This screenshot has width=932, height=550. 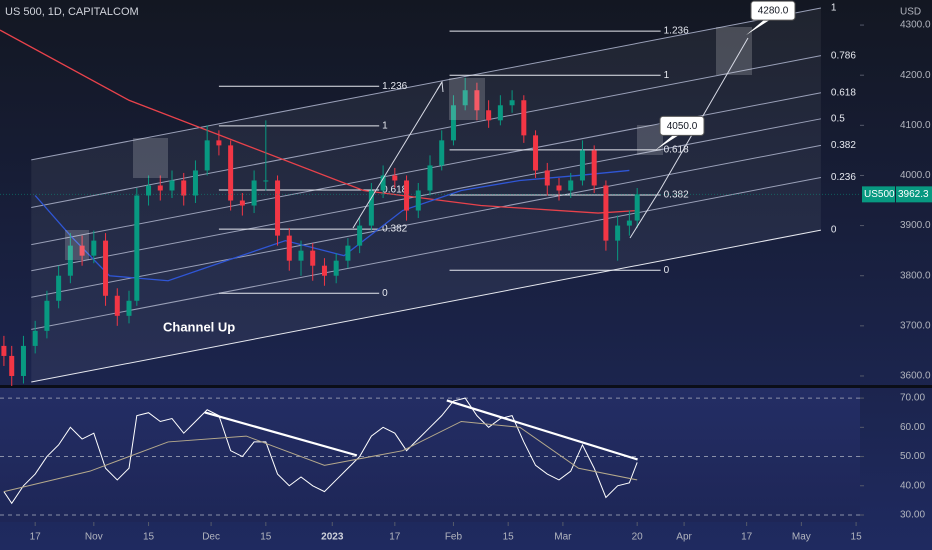 What do you see at coordinates (915, 75) in the screenshot?
I see `y-tick-label: 4200.0` at bounding box center [915, 75].